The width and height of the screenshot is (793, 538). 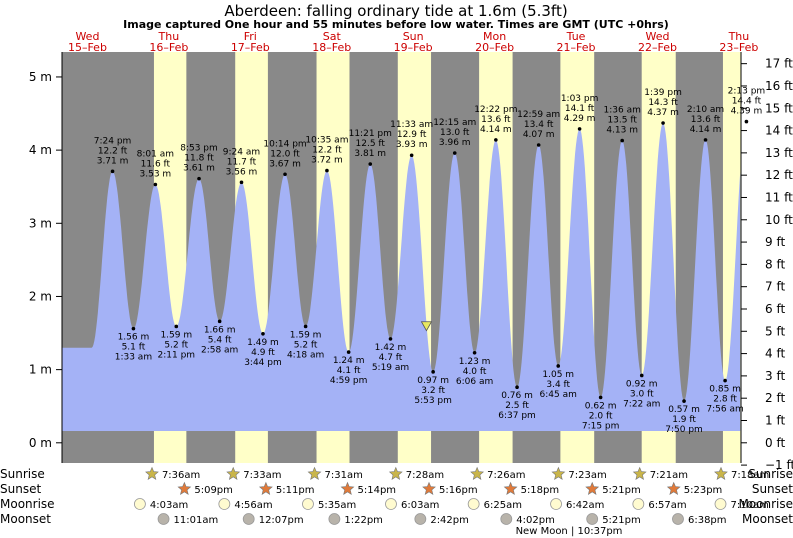 What do you see at coordinates (775, 443) in the screenshot?
I see `right-tick-label: 0 ft` at bounding box center [775, 443].